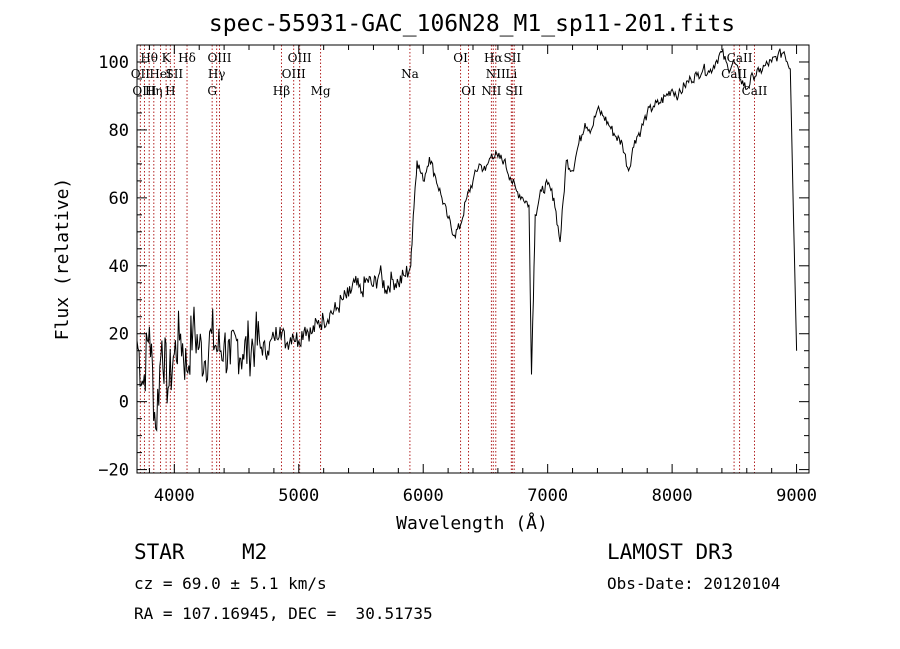 This screenshot has height=649, width=900. What do you see at coordinates (167, 58) in the screenshot?
I see `line-label-5: K` at bounding box center [167, 58].